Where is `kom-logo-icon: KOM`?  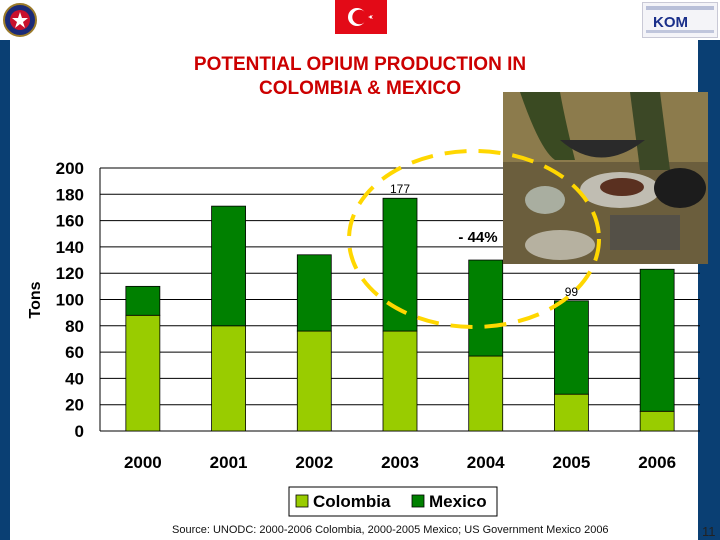 kom-logo-icon: KOM is located at coordinates (680, 20).